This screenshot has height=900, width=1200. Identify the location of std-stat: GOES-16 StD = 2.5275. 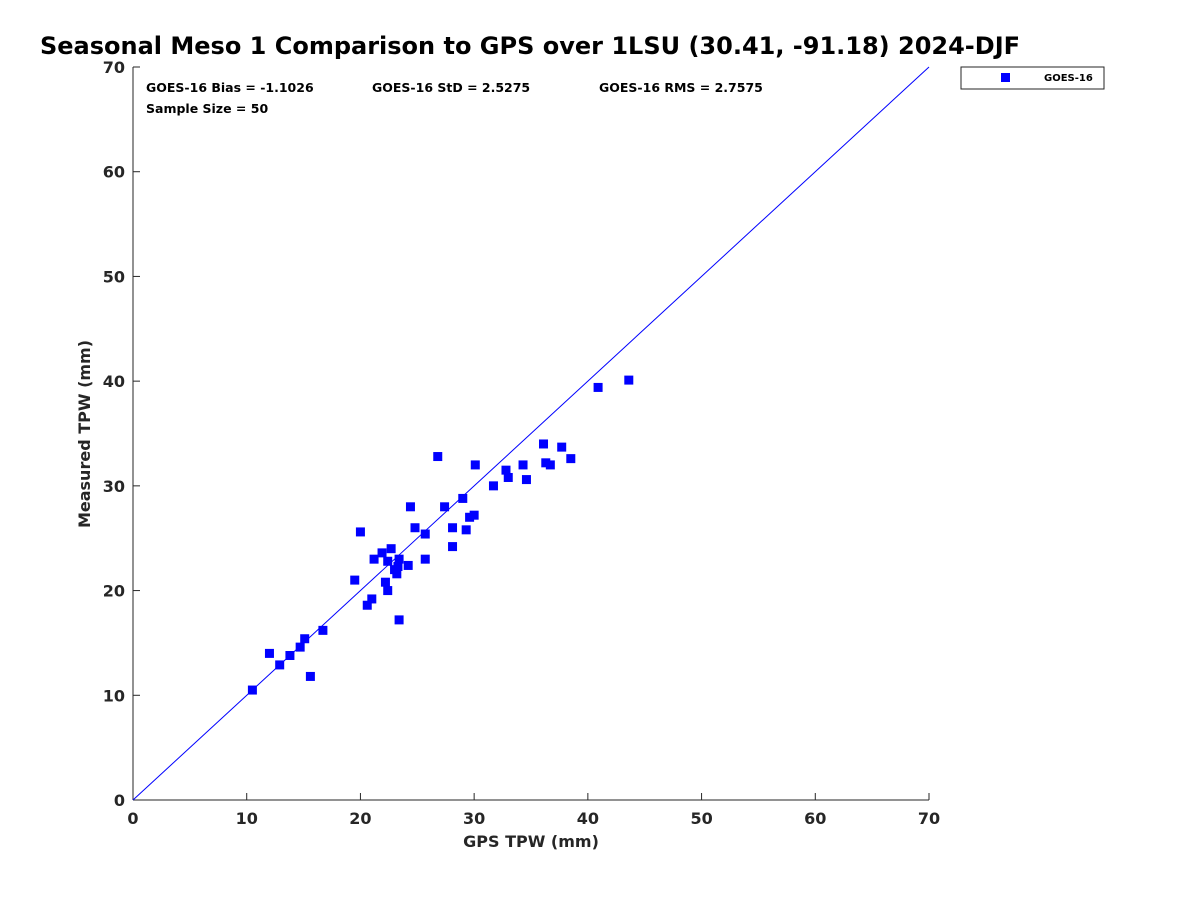
(451, 87).